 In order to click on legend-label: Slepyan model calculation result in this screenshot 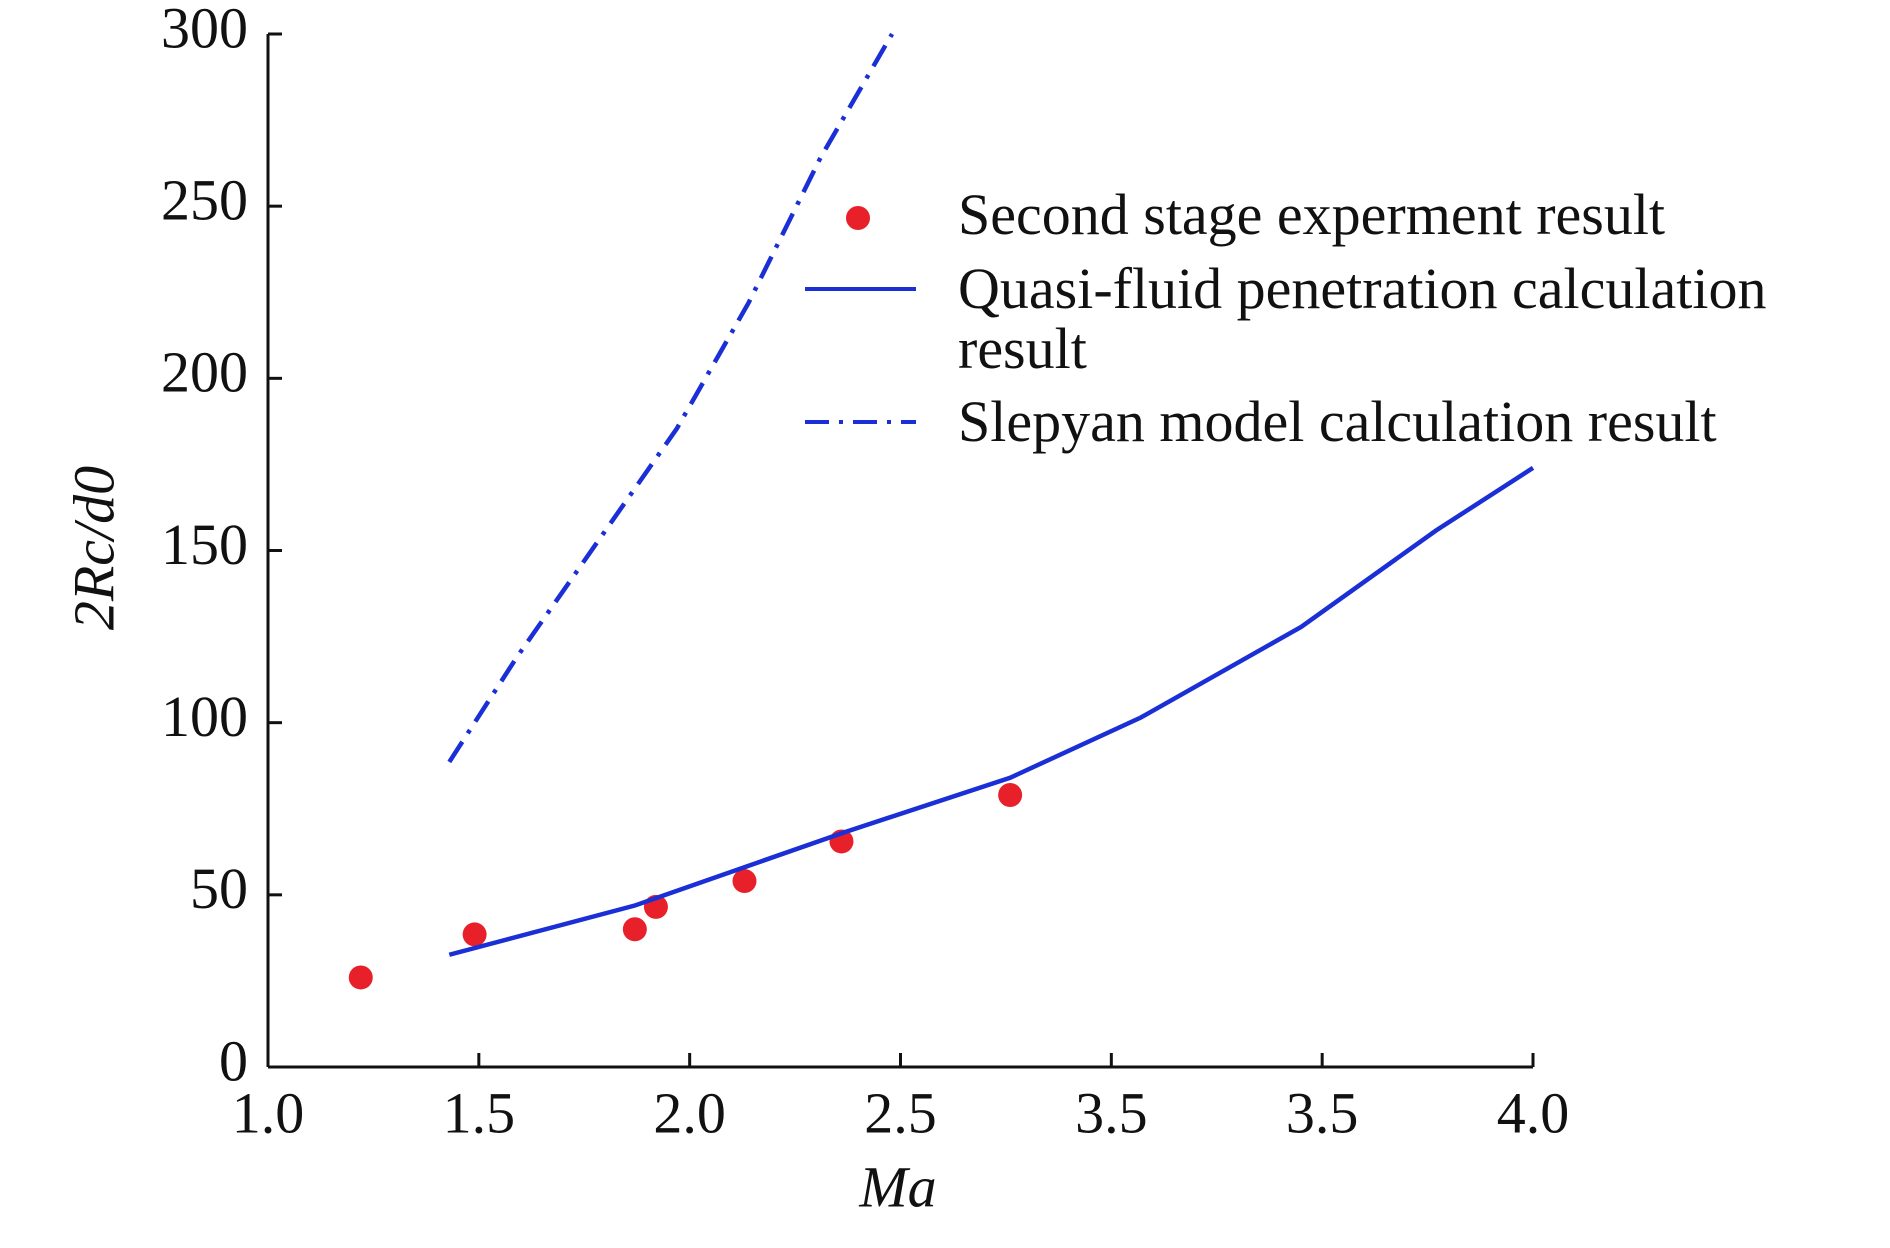, I will do `click(1337, 421)`.